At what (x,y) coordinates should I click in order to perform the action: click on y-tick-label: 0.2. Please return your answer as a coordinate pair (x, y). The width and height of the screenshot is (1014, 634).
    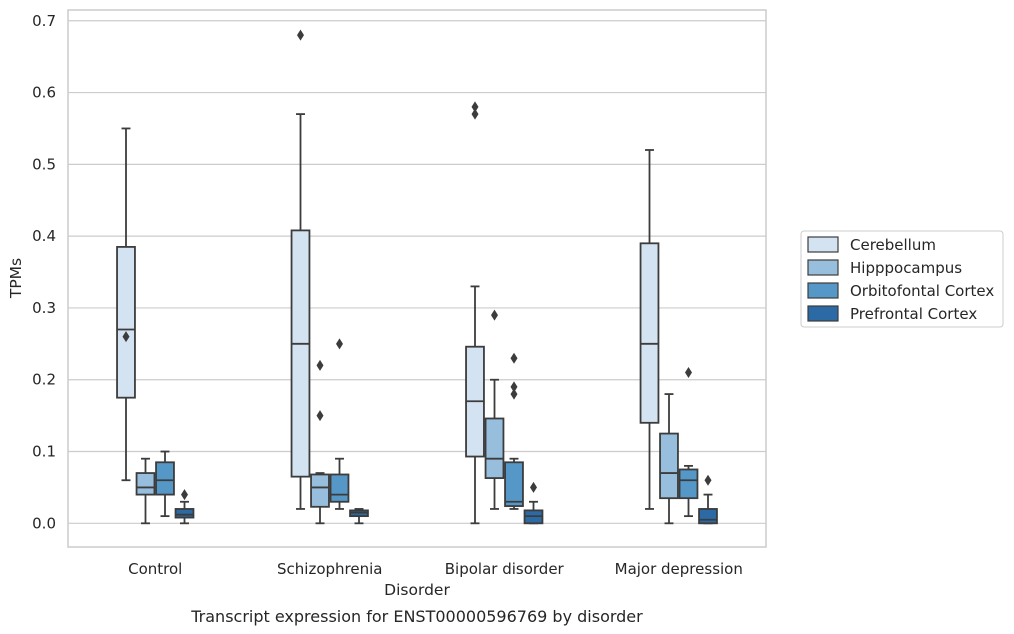
    Looking at the image, I should click on (44, 380).